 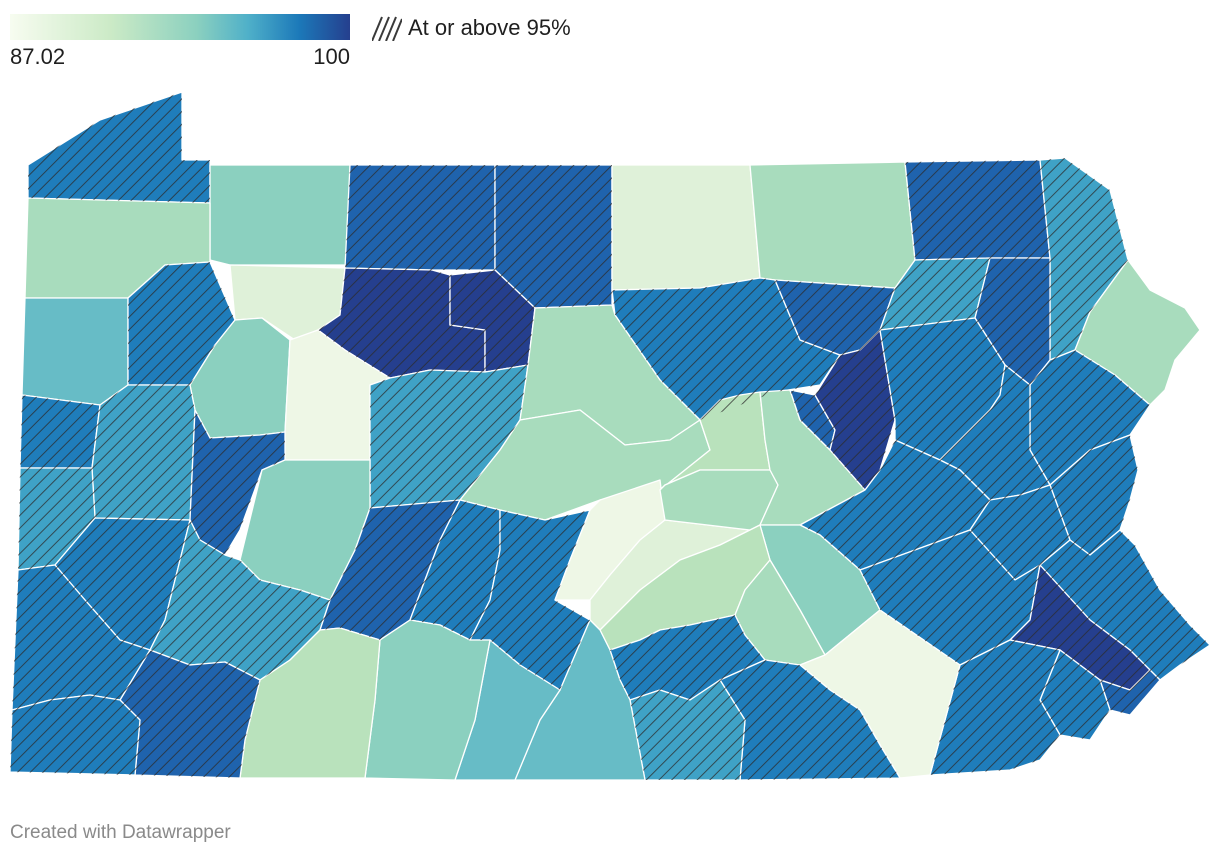 I want to click on county-mercer, so click(x=75, y=351).